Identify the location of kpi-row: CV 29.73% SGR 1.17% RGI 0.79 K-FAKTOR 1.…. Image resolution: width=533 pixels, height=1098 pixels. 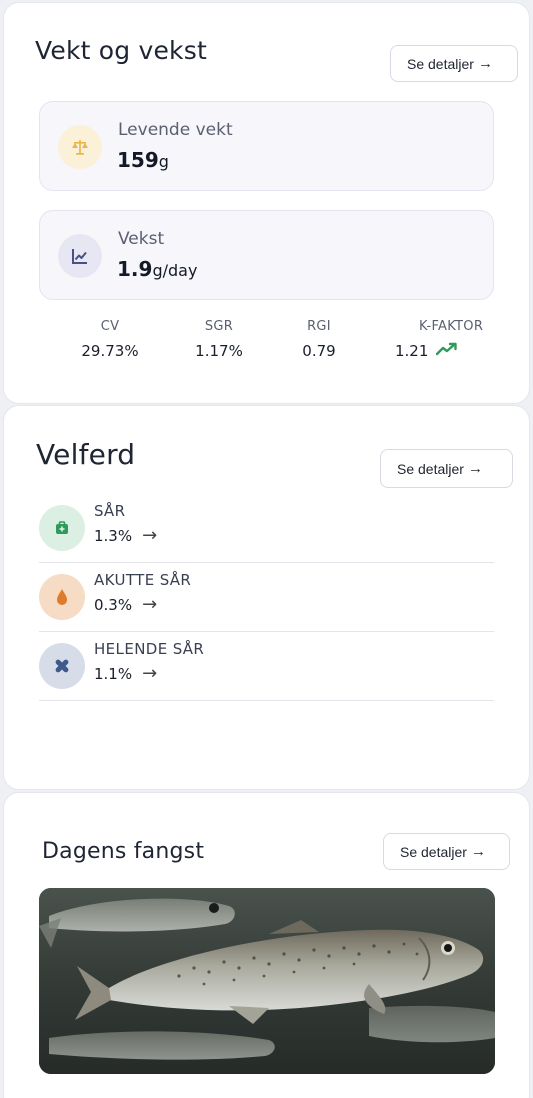
(267, 344).